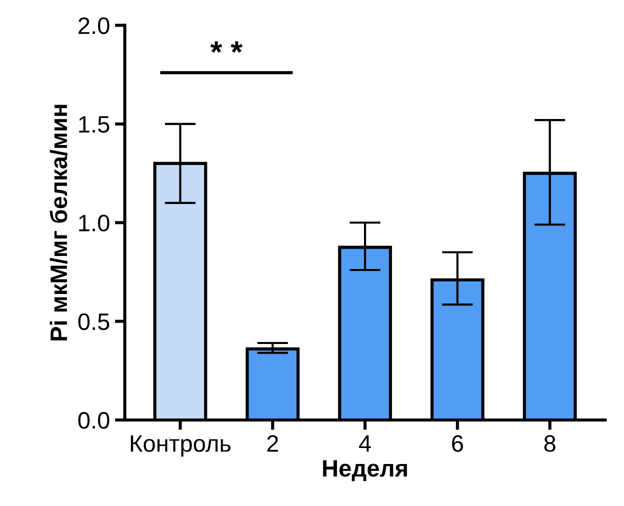 The image size is (624, 506). I want to click on x-tick-label: Контроль, so click(180, 446).